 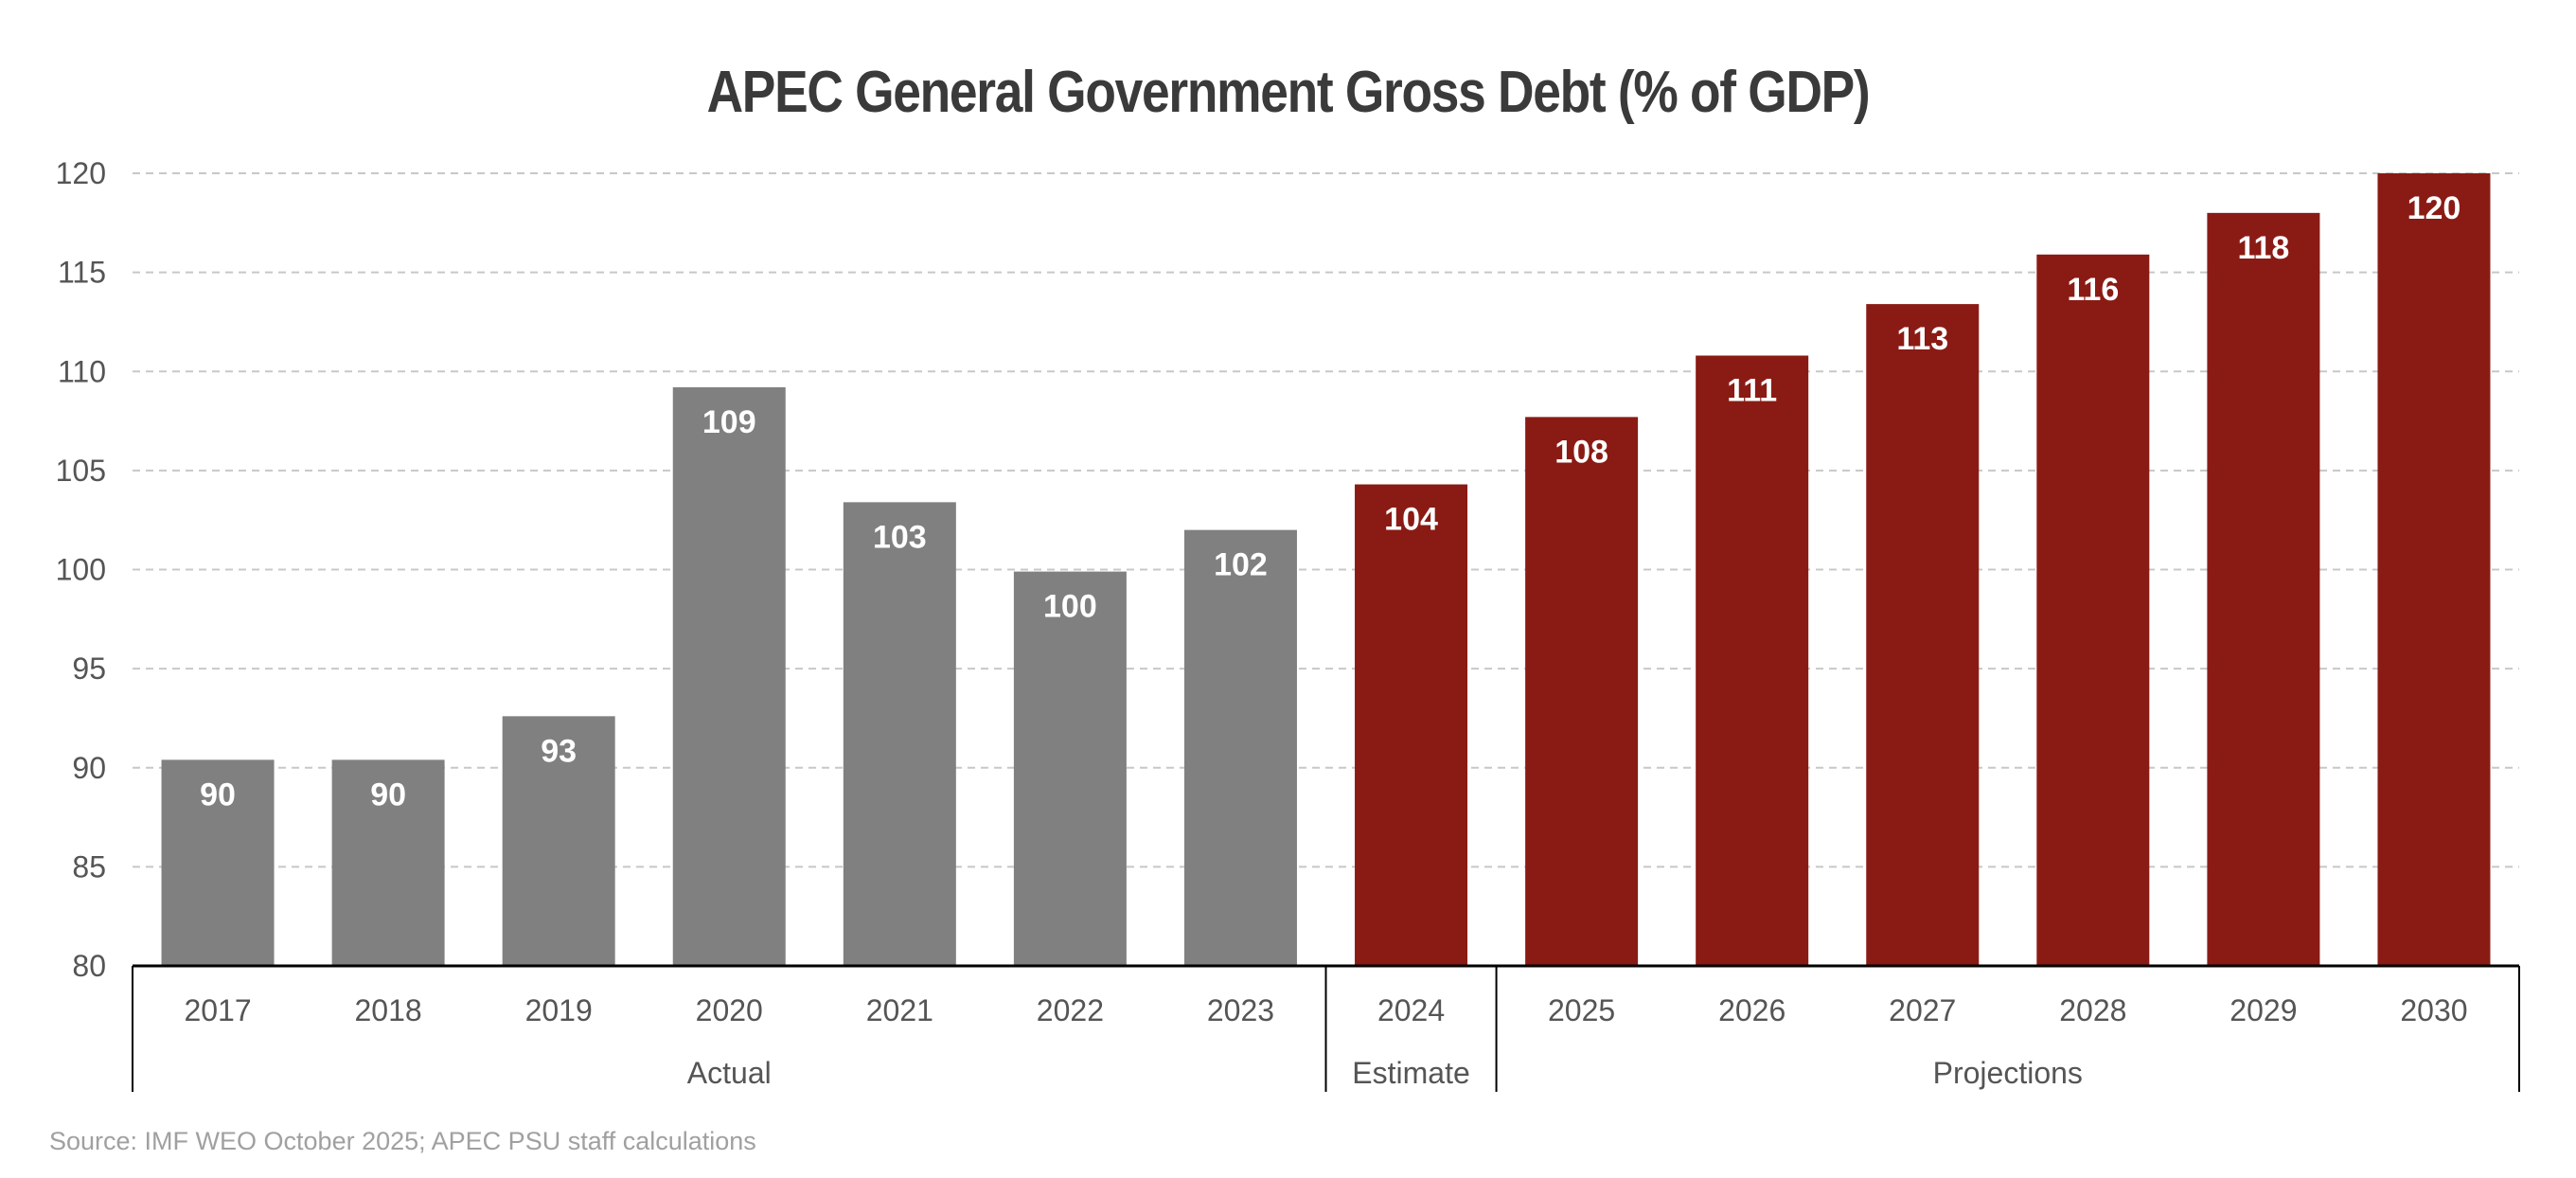 I want to click on bar-2027, so click(x=1923, y=635).